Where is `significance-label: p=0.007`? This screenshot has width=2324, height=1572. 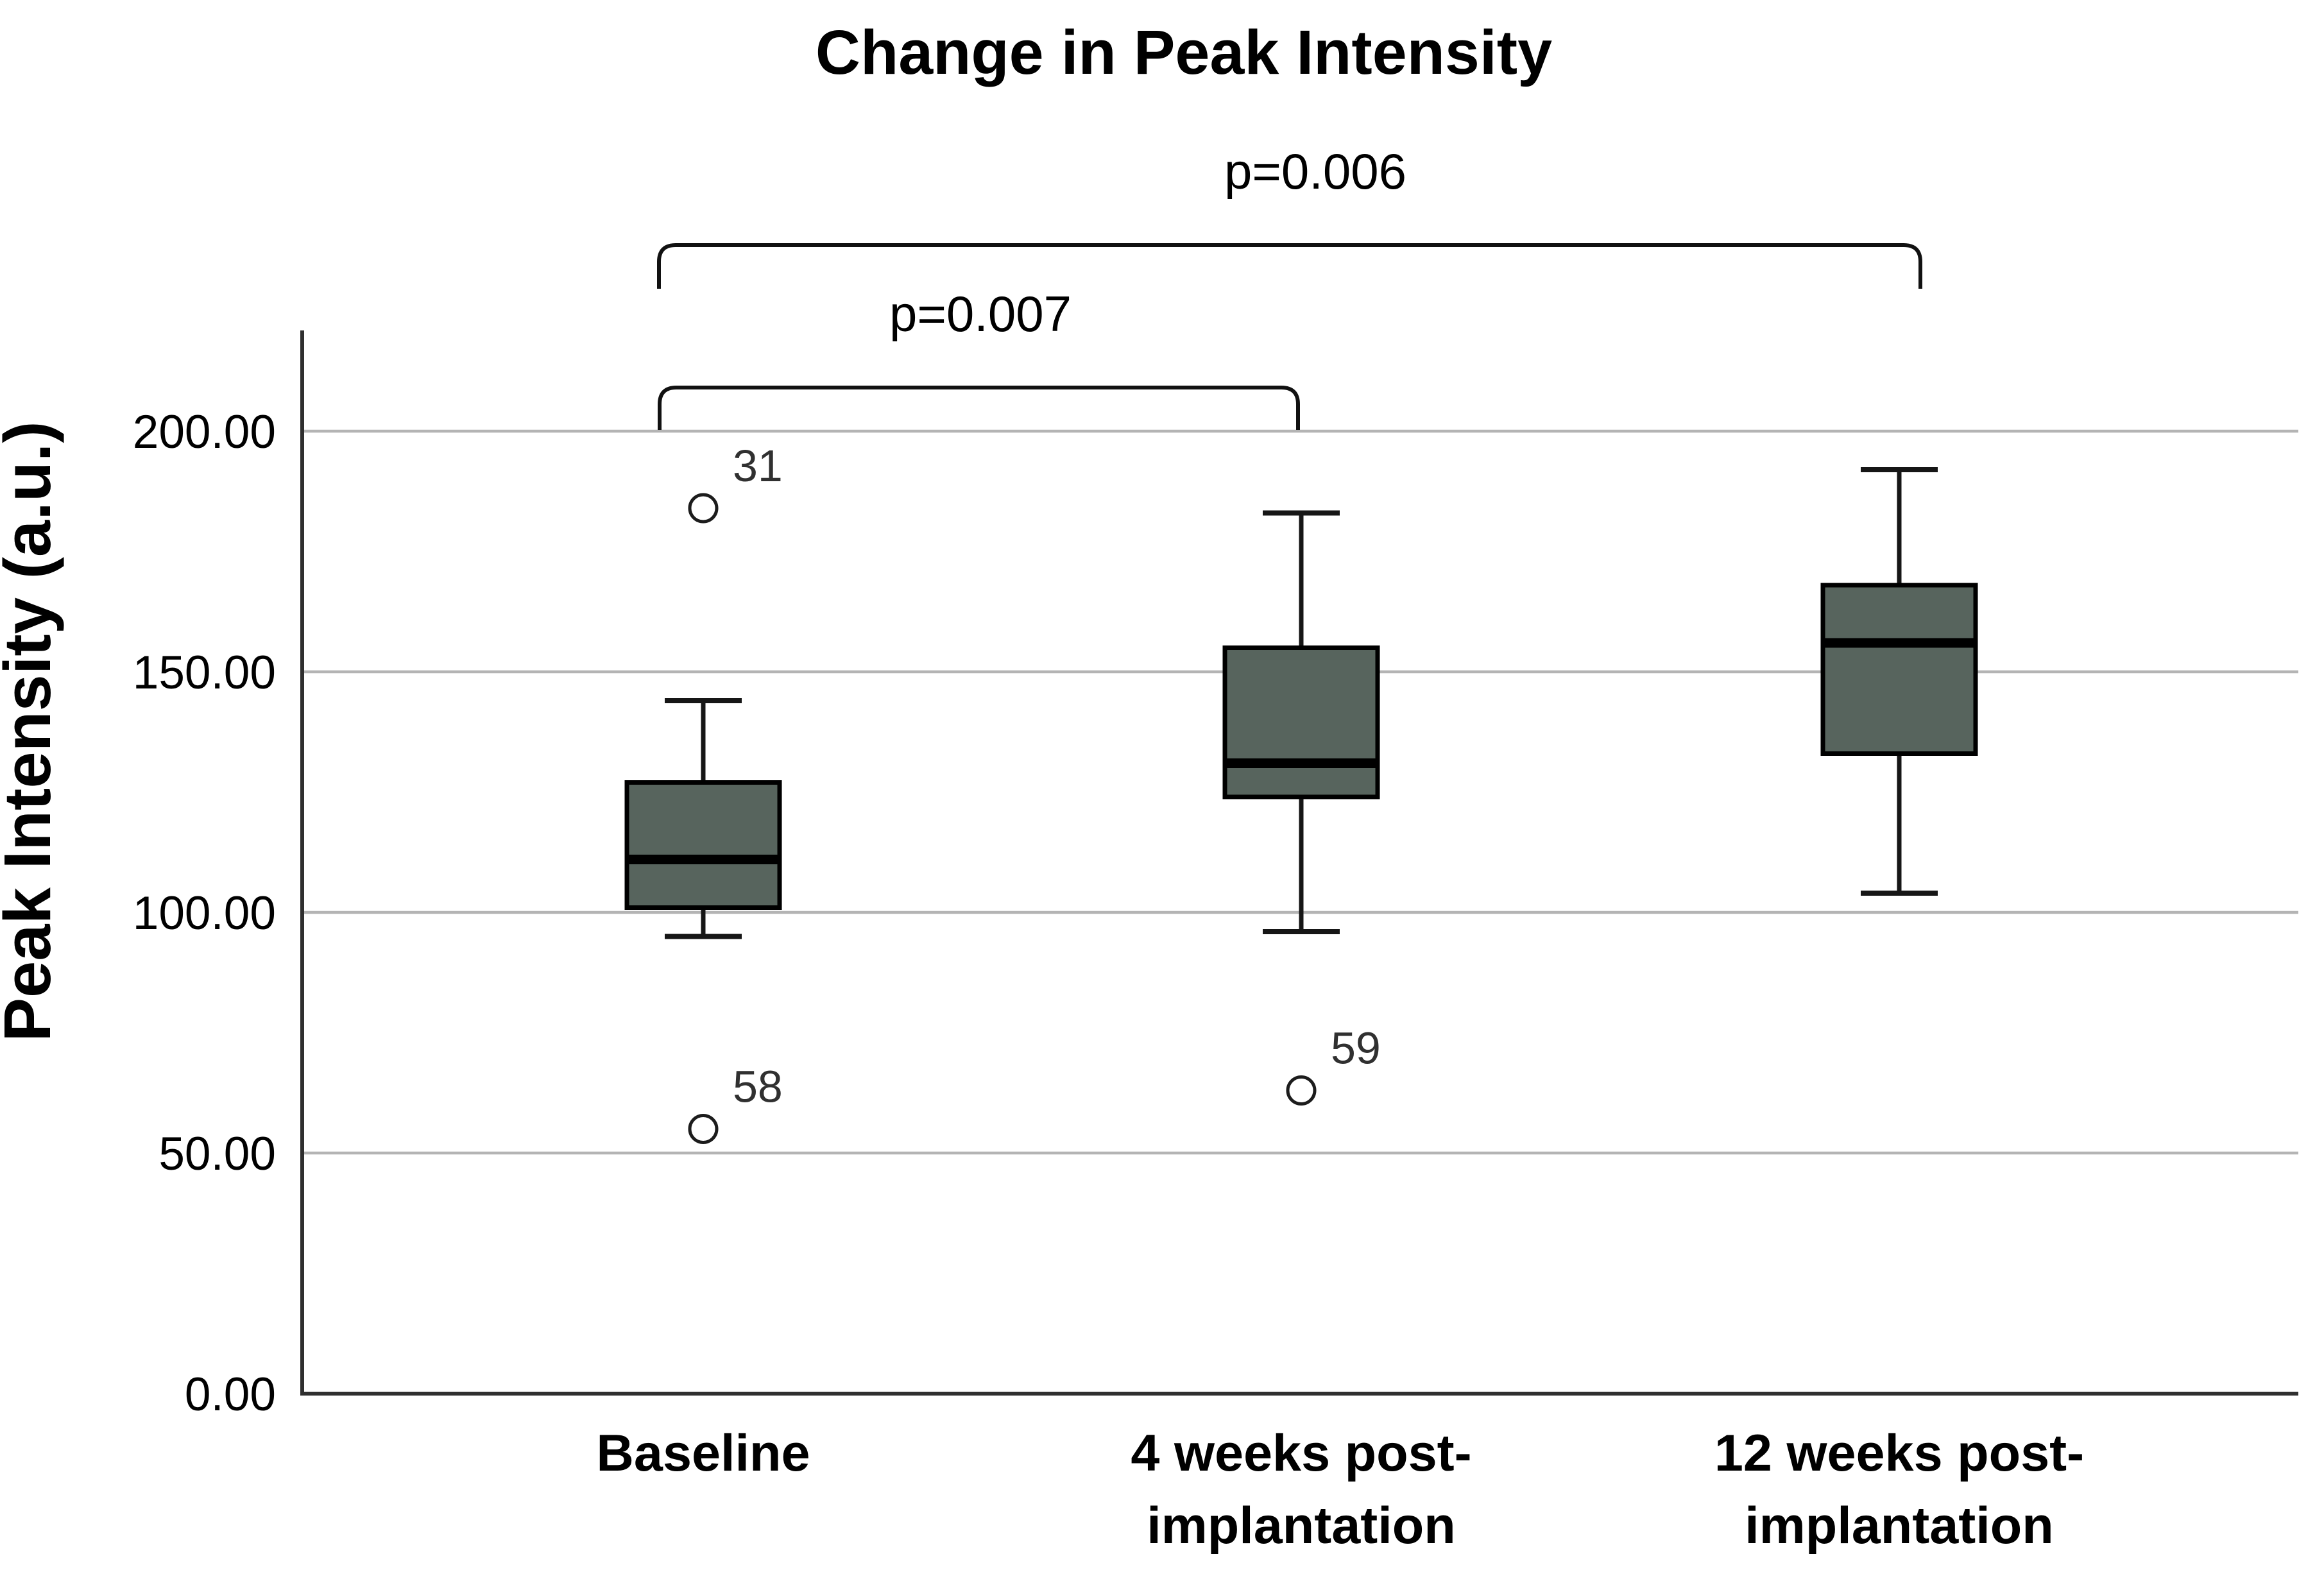
significance-label: p=0.007 is located at coordinates (980, 314).